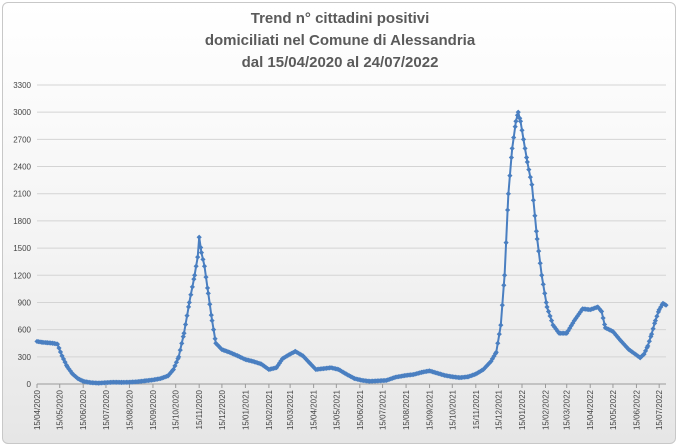 This screenshot has width=680, height=448. I want to click on x-tick-label: 15/04/2020, so click(37, 409).